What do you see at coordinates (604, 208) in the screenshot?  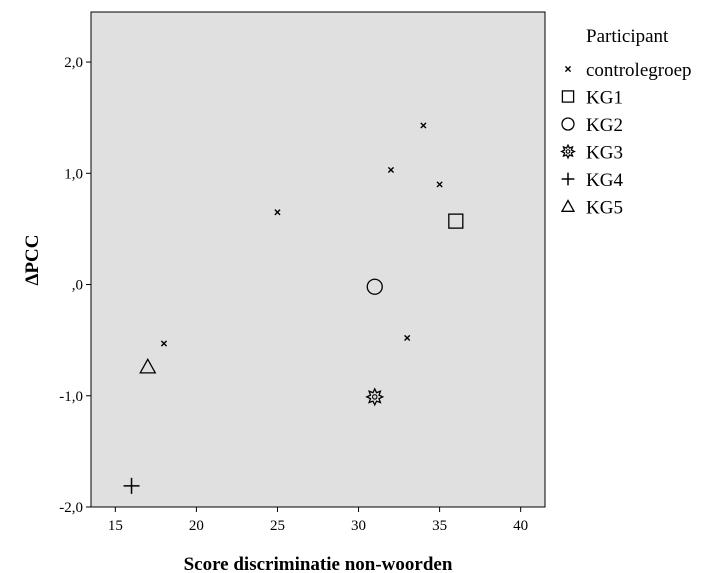 I see `legend-label: KG5` at bounding box center [604, 208].